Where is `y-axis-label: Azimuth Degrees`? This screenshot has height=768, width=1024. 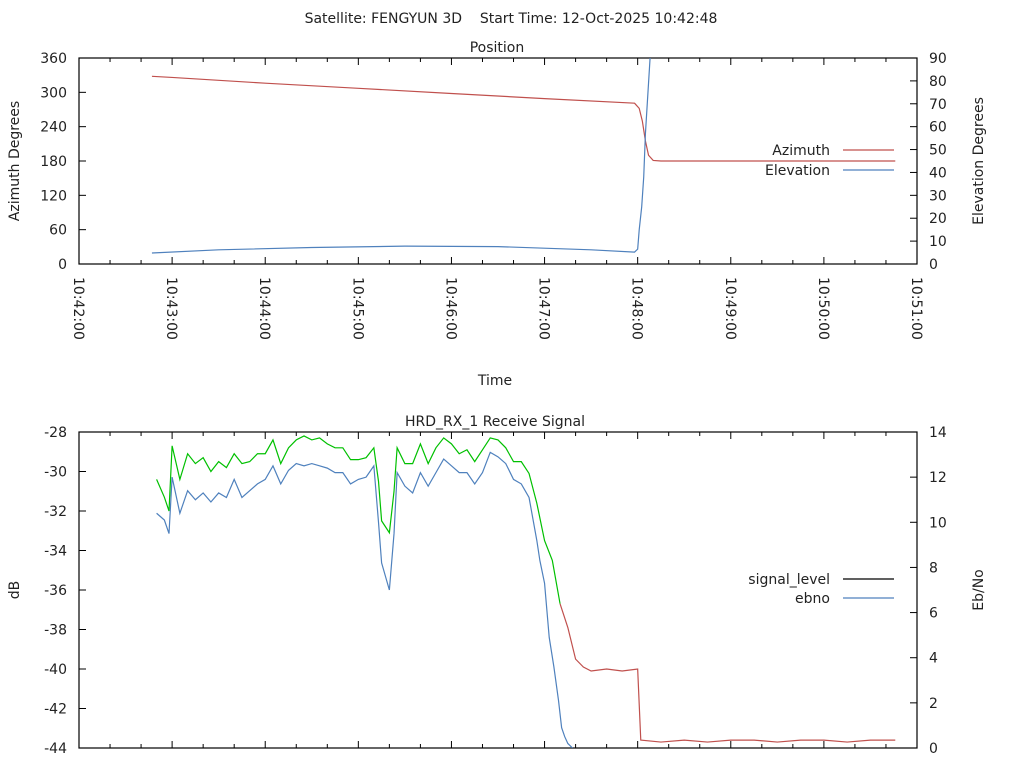
y-axis-label: Azimuth Degrees is located at coordinates (15, 161).